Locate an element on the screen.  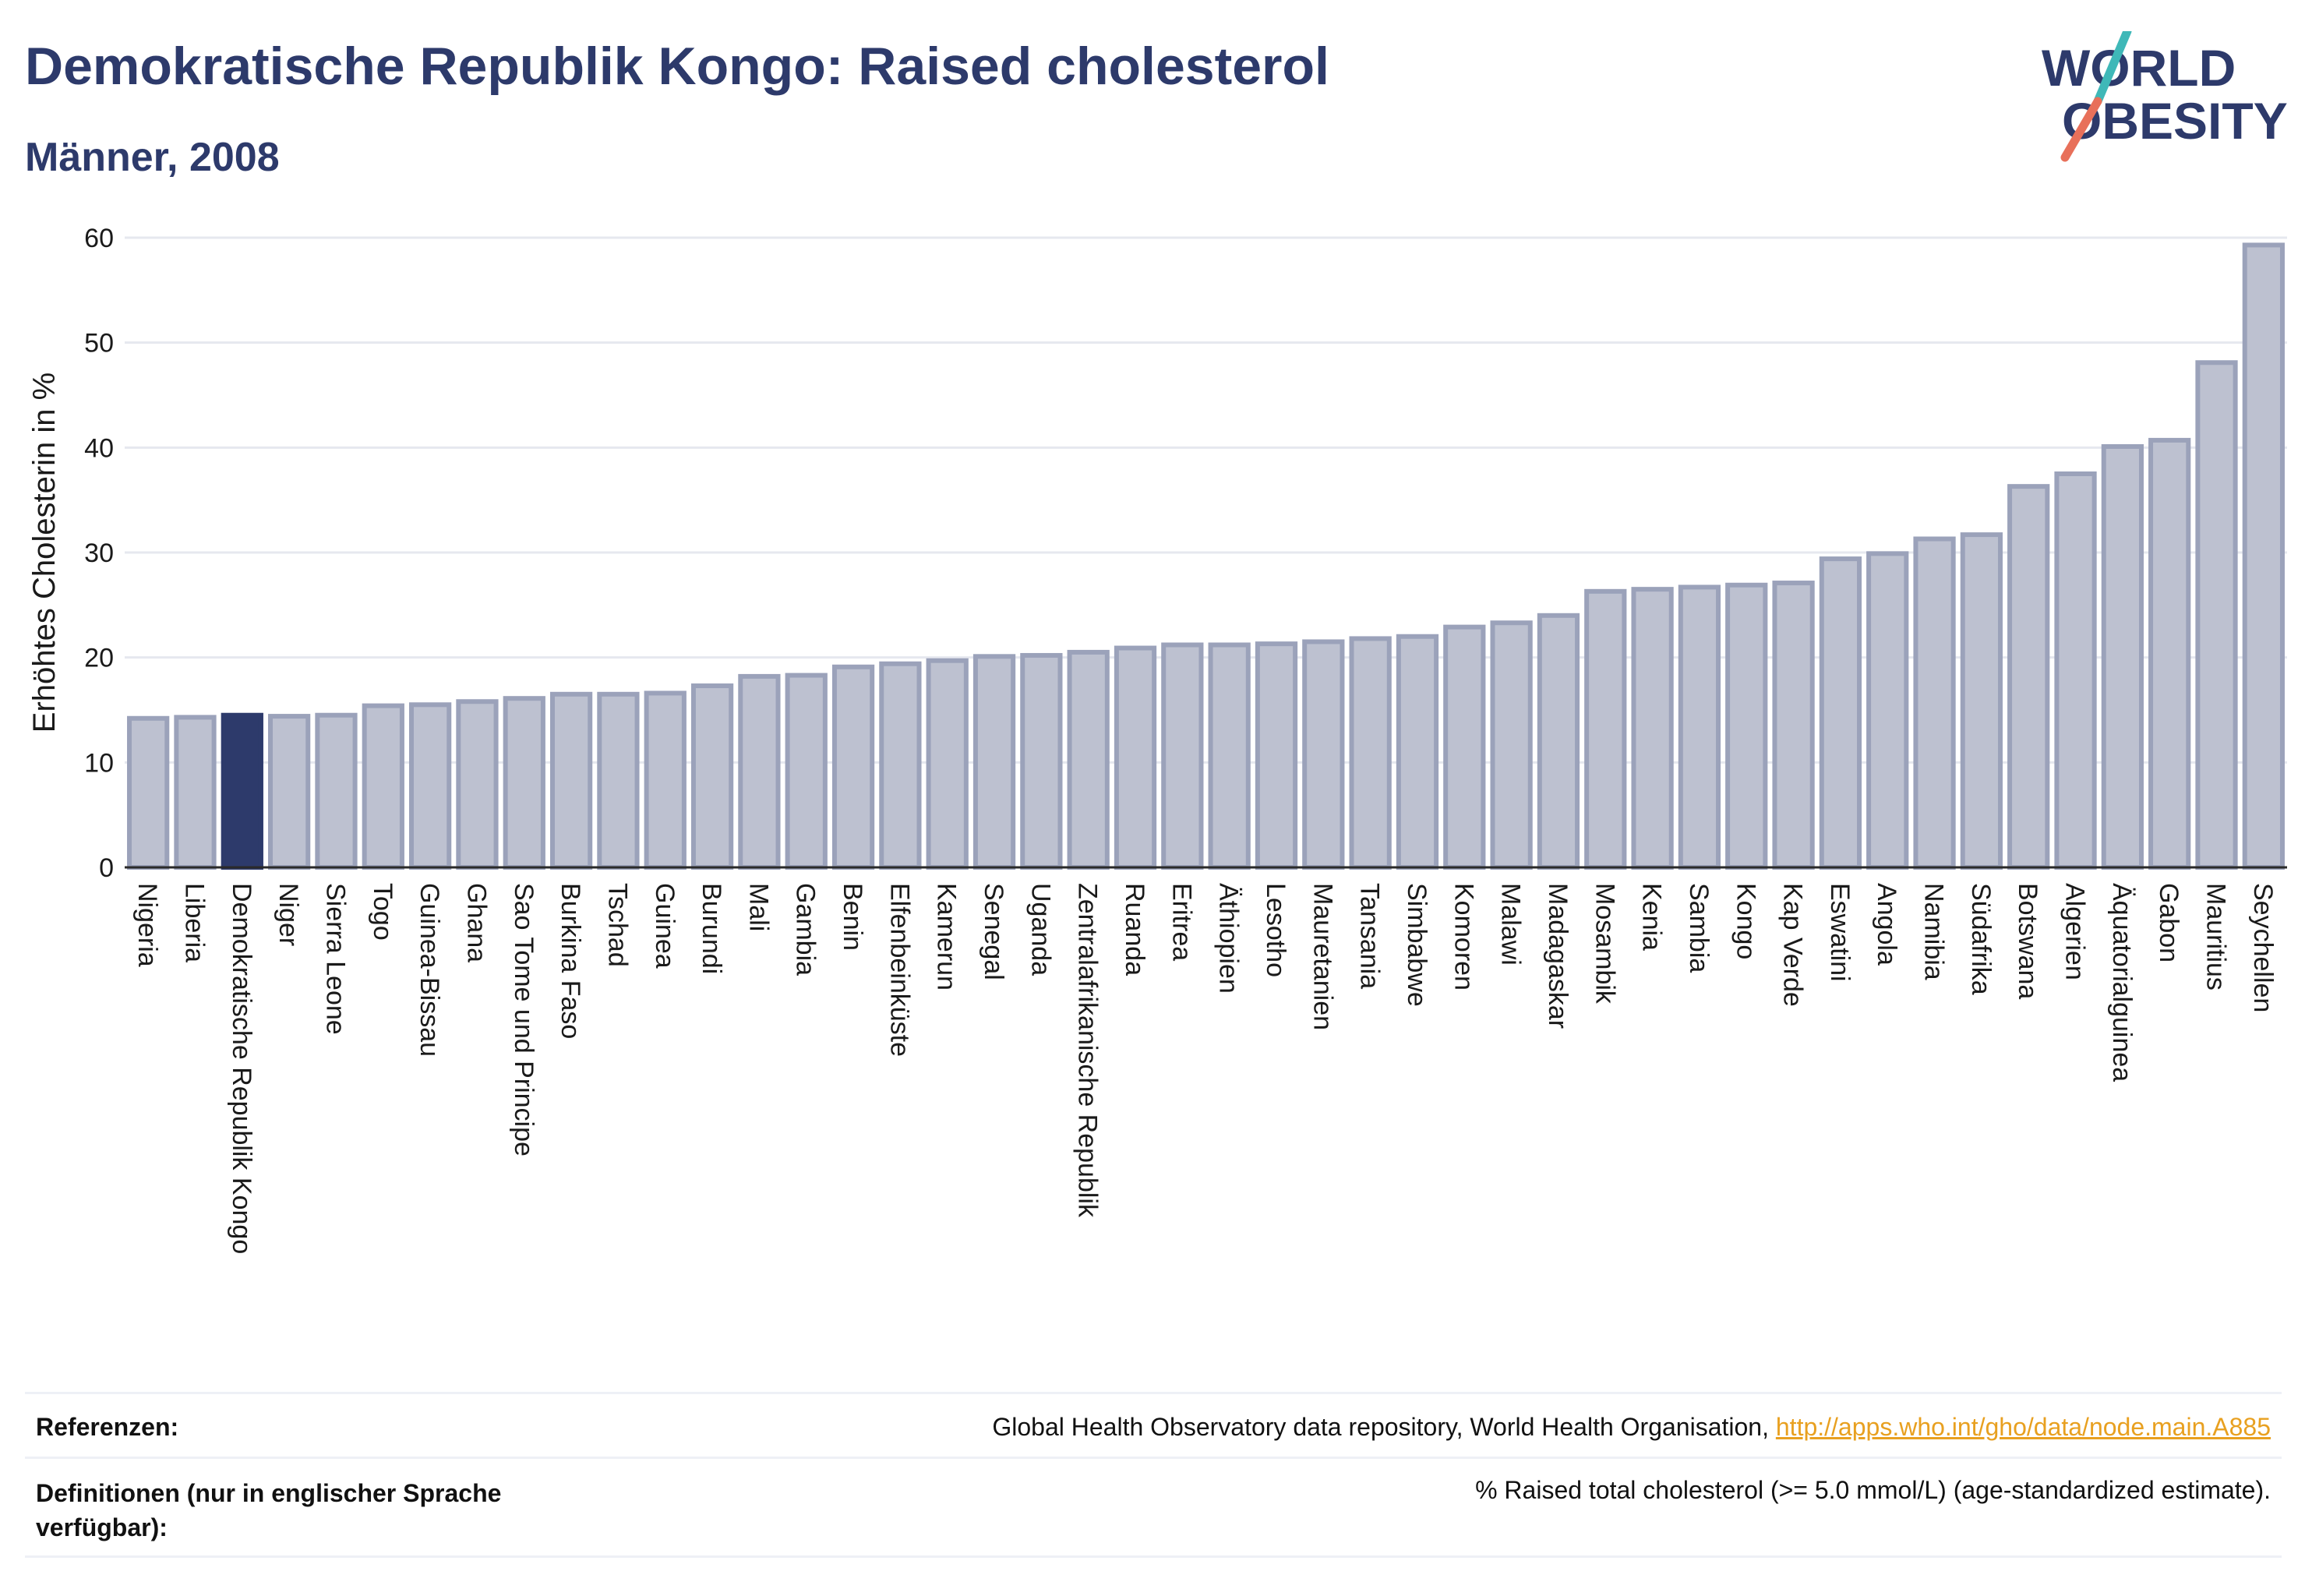
y-tick-label: 20 is located at coordinates (99, 658).